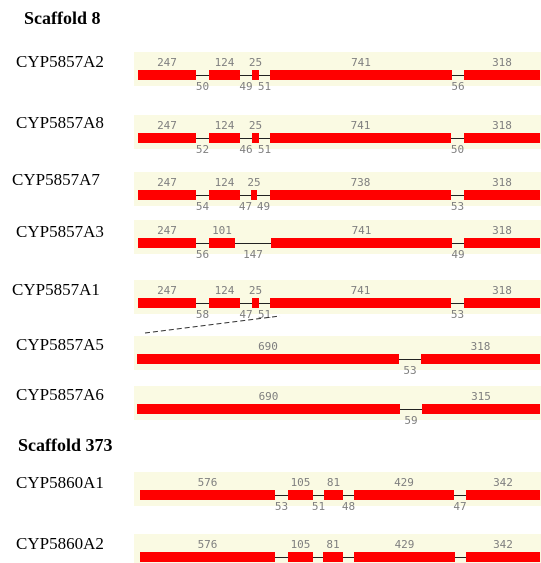  What do you see at coordinates (253, 254) in the screenshot?
I see `intron-length-label: 147` at bounding box center [253, 254].